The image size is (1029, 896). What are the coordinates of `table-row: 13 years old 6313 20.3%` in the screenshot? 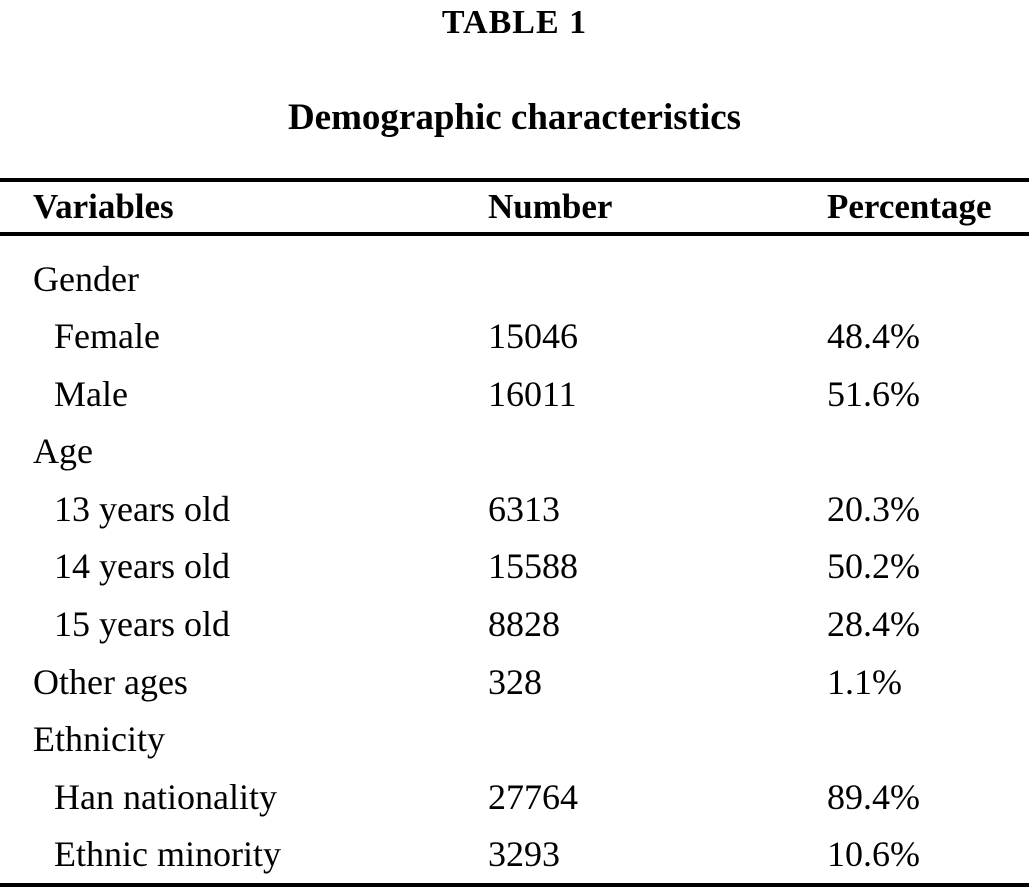 It's located at (514, 509).